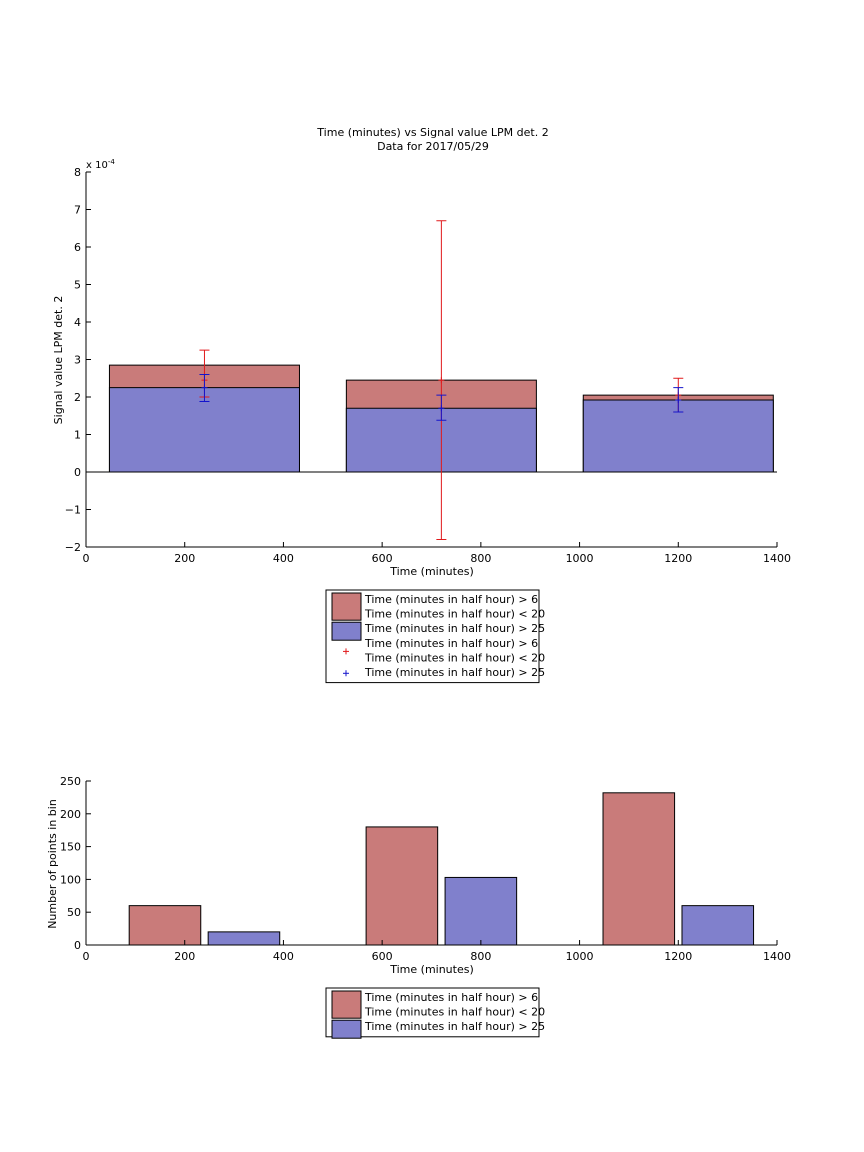 This screenshot has width=864, height=1152. Describe the element at coordinates (70, 781) in the screenshot. I see `y-tick-label: 250` at that location.